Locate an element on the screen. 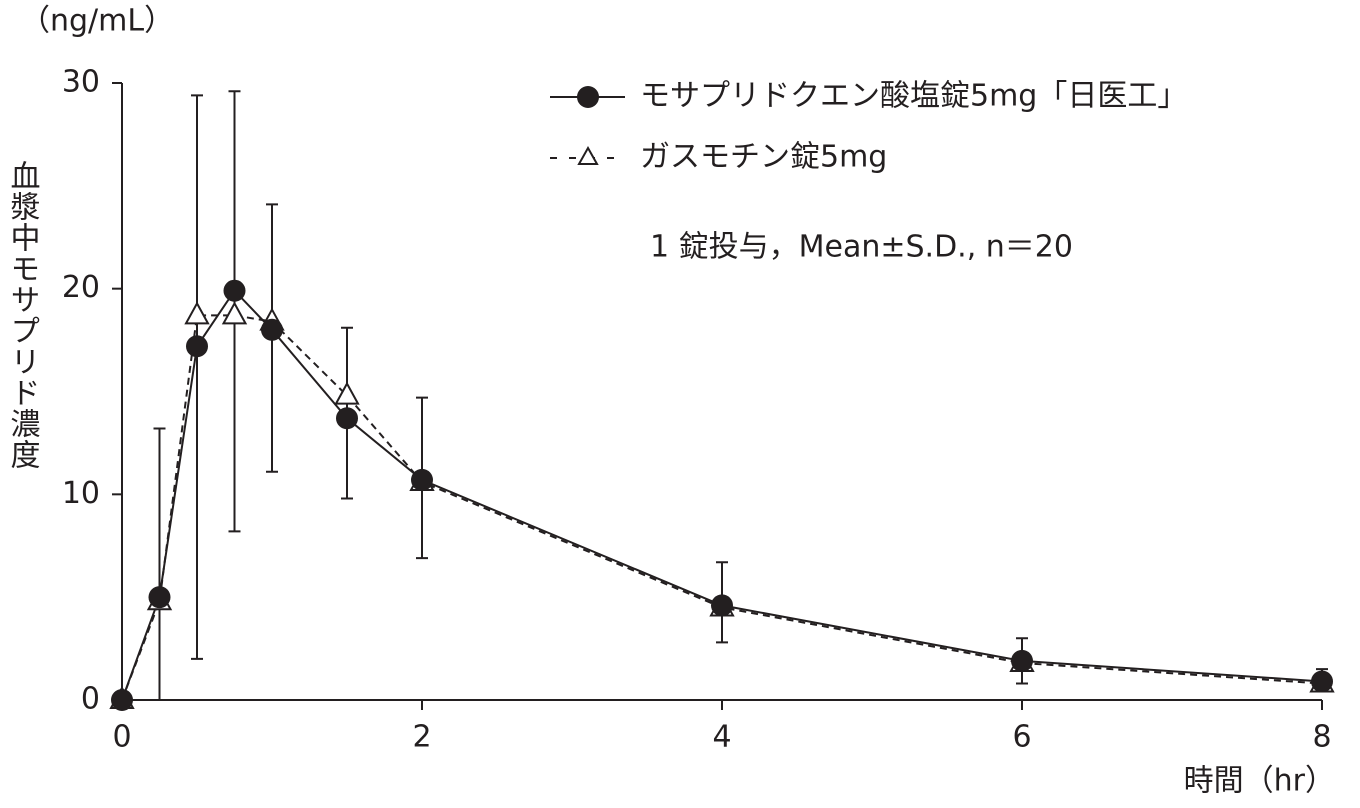 This screenshot has width=1360, height=808. legend-label: モサプリドクエン酸塩錠5mg「日医工」 is located at coordinates (913, 96).